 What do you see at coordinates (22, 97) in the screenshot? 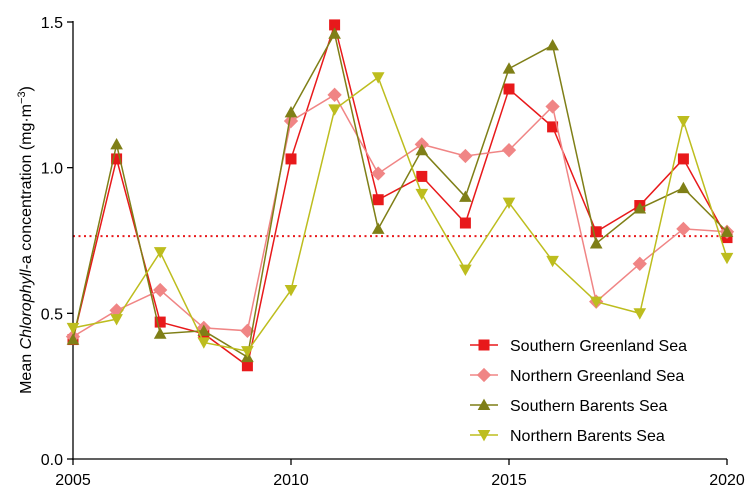
I see `y-axis-title-part: −3` at bounding box center [22, 97].